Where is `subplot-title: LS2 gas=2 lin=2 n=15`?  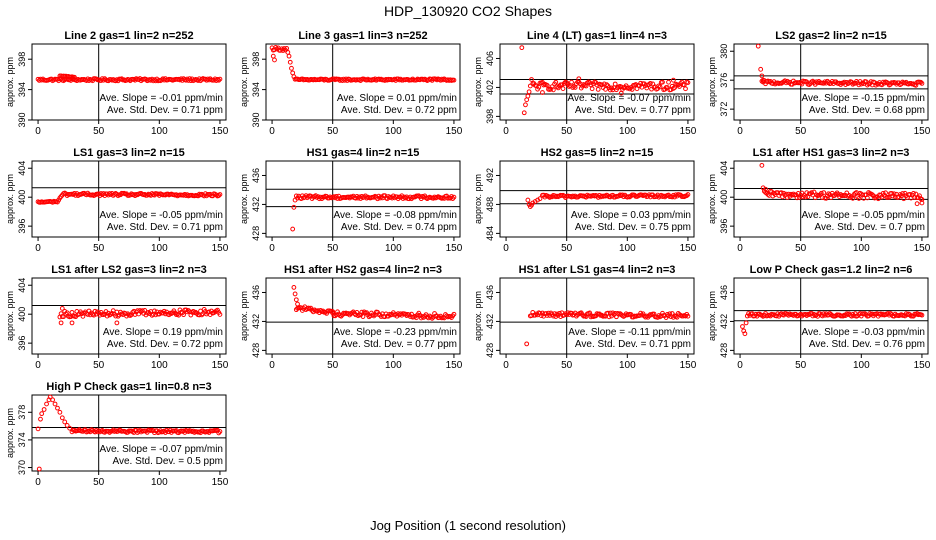 subplot-title: LS2 gas=2 lin=2 n=15 is located at coordinates (831, 36).